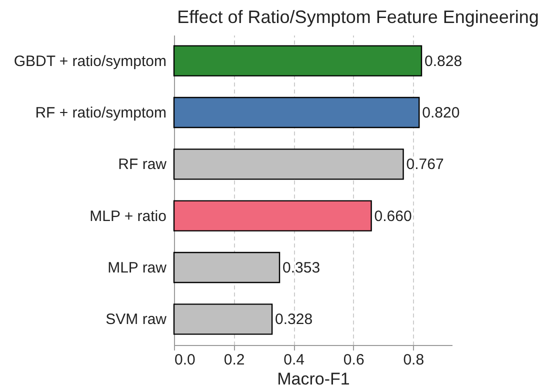 The image size is (550, 390). Describe the element at coordinates (90, 61) in the screenshot. I see `y-tick-label: GBDT + ratio/symptom` at that location.